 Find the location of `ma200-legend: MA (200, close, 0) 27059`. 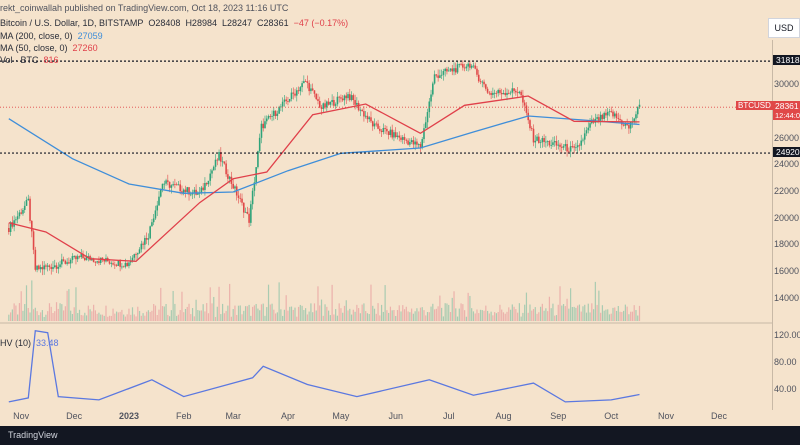

ma200-legend: MA (200, close, 0) 27059 is located at coordinates (51, 36).